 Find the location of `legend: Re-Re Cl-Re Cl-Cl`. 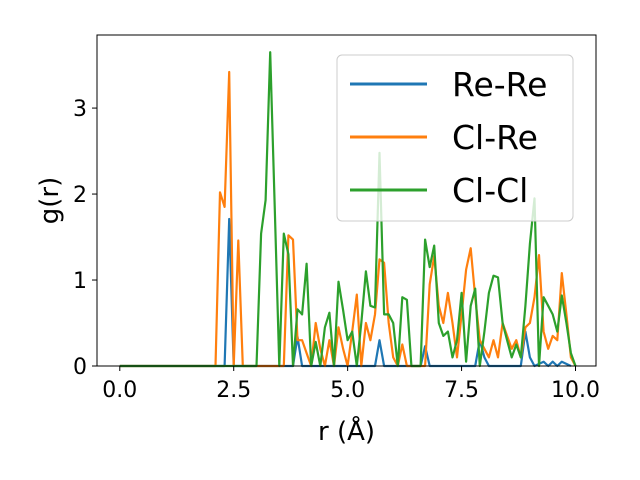

legend: Re-Re Cl-Re Cl-Cl is located at coordinates (455, 138).